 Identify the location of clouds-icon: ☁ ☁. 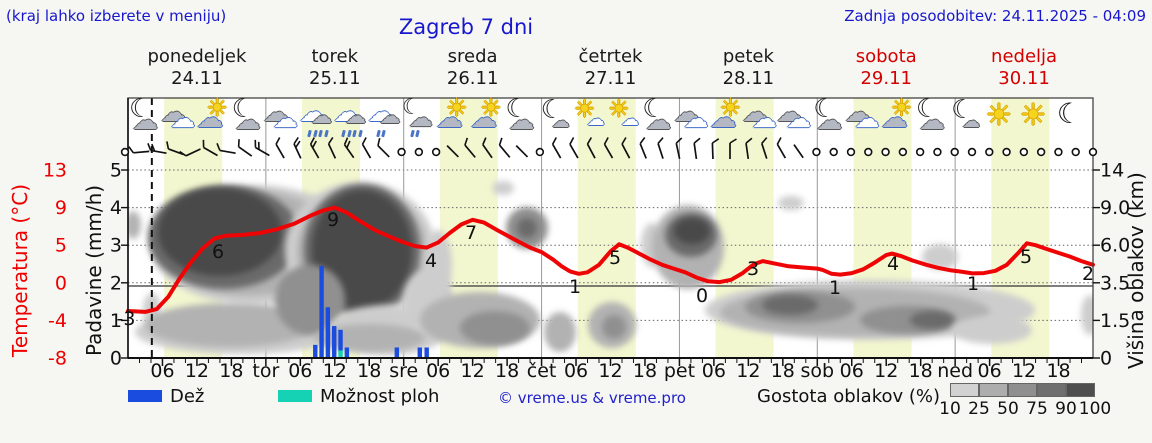
(178, 115).